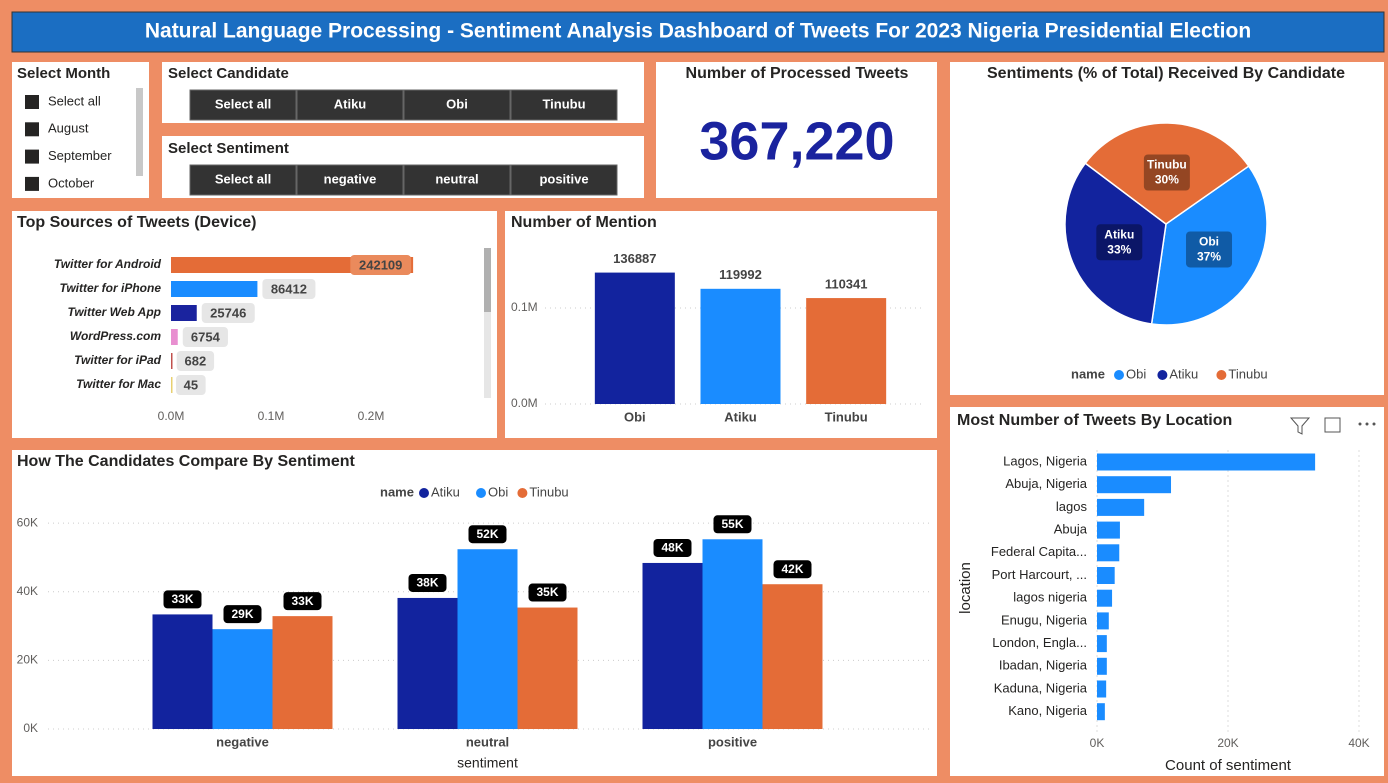 The height and width of the screenshot is (783, 1388). Describe the element at coordinates (27, 591) in the screenshot. I see `y-tick-label: 40K` at that location.